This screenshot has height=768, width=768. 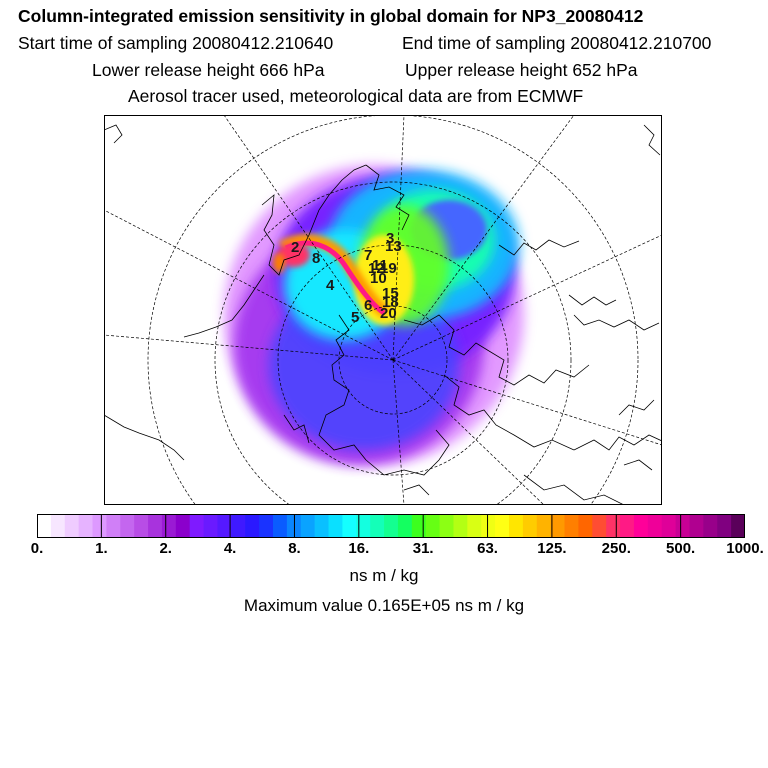 What do you see at coordinates (745, 548) in the screenshot?
I see `color-scale-tick-label: 1000.` at bounding box center [745, 548].